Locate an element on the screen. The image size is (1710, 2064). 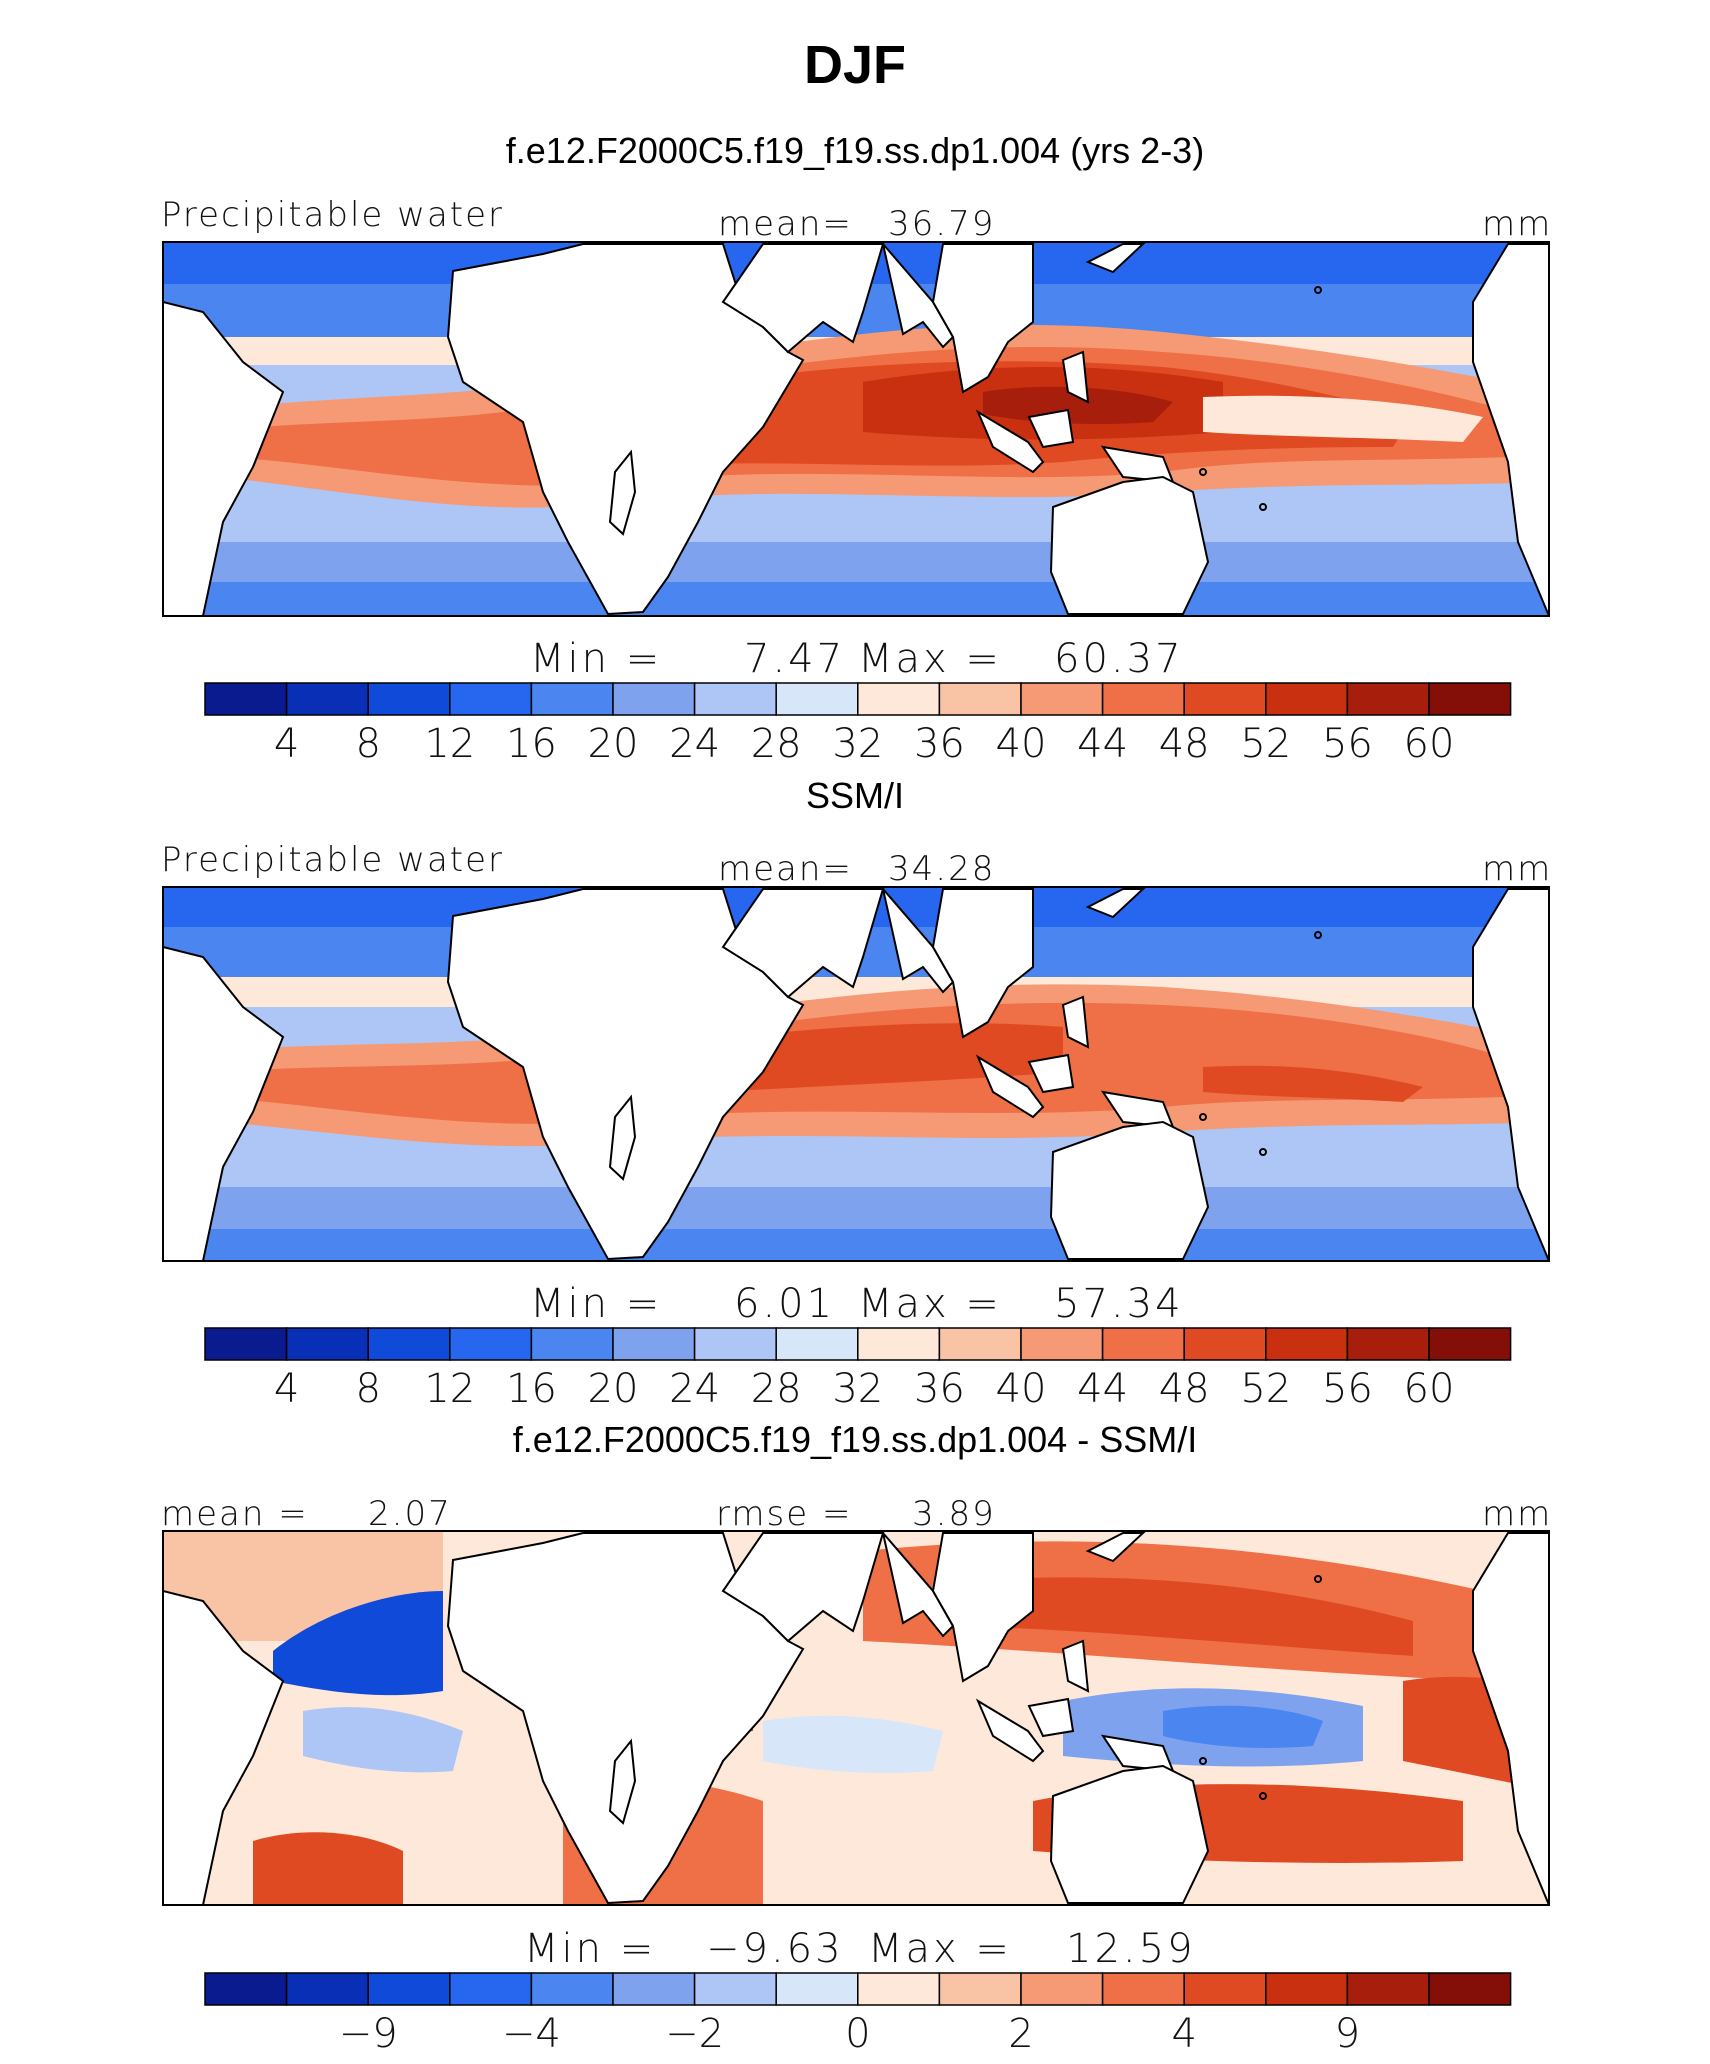
panel-3-max-value: 12.59 is located at coordinates (1131, 1949).